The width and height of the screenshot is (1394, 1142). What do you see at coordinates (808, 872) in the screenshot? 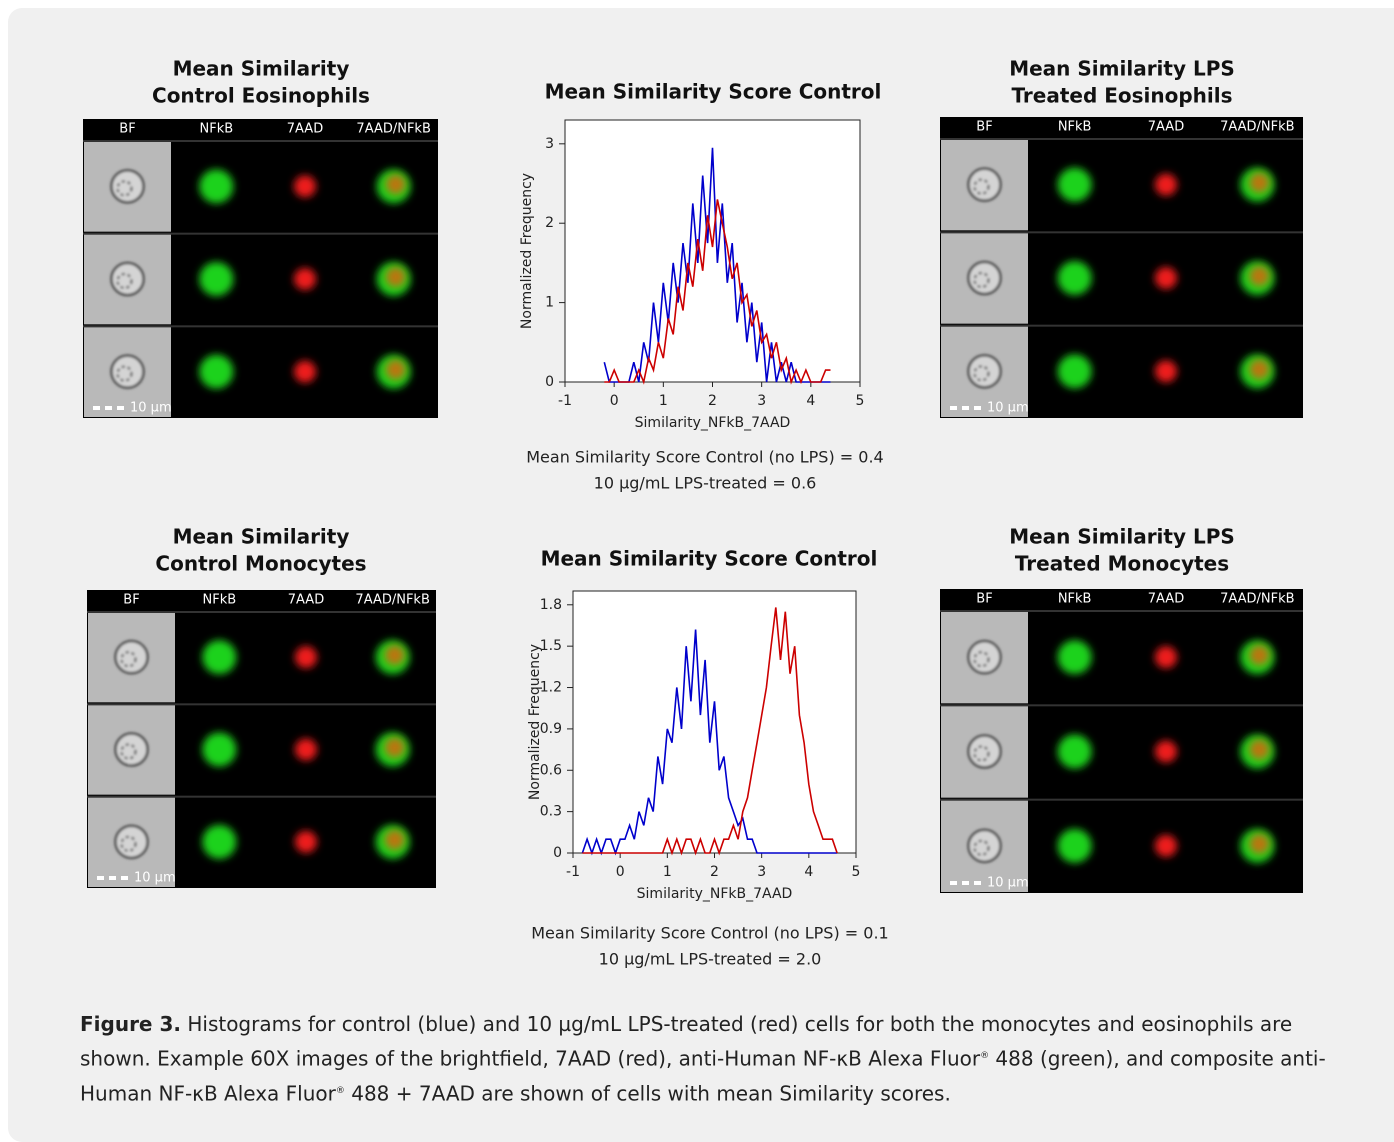
I see `x-tick-label: 4` at bounding box center [808, 872].